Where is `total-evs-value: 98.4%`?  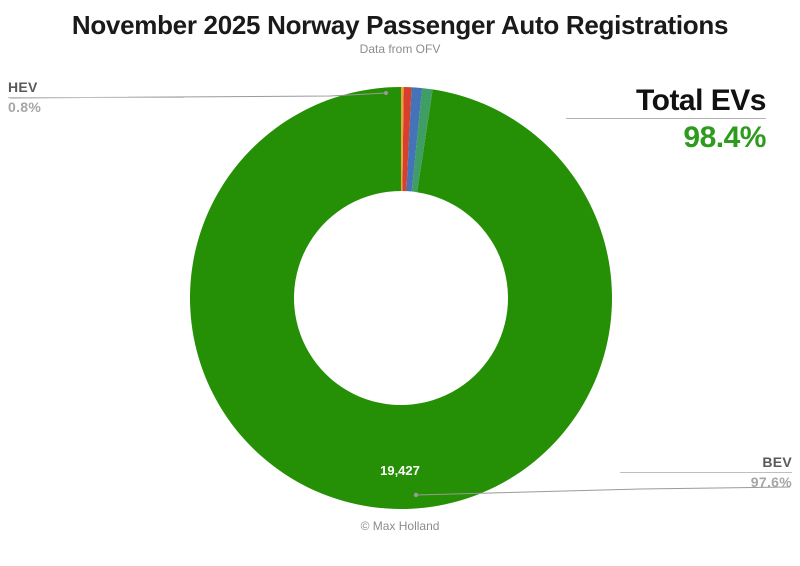 total-evs-value: 98.4% is located at coordinates (724, 137).